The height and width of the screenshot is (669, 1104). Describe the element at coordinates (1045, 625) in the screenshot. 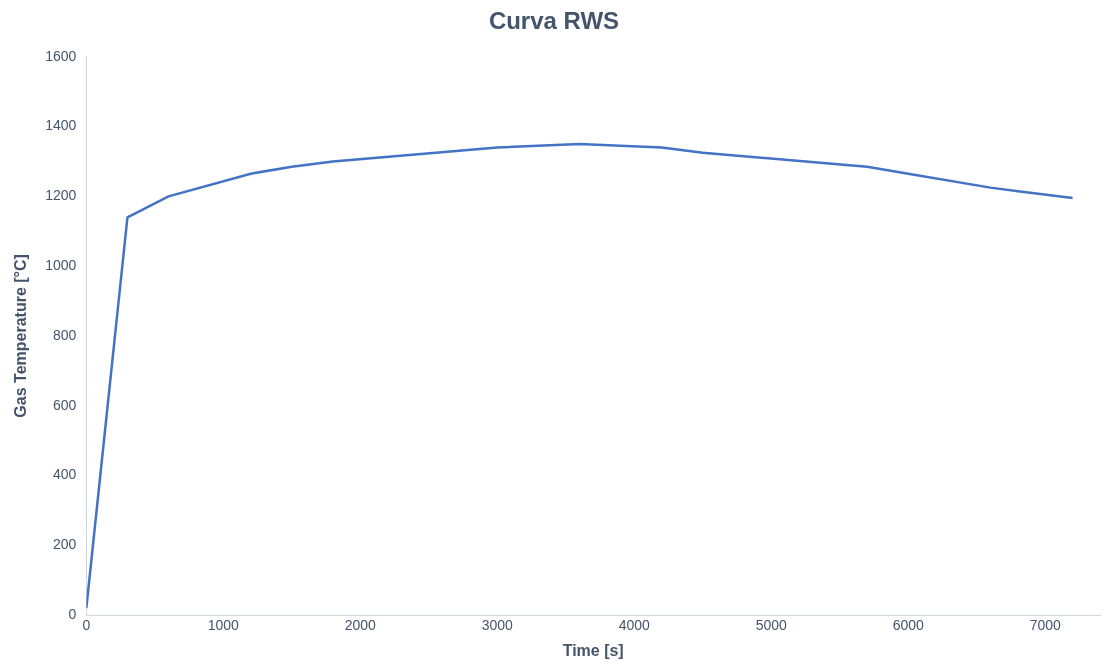

I see `x-tick-label: 7000` at that location.